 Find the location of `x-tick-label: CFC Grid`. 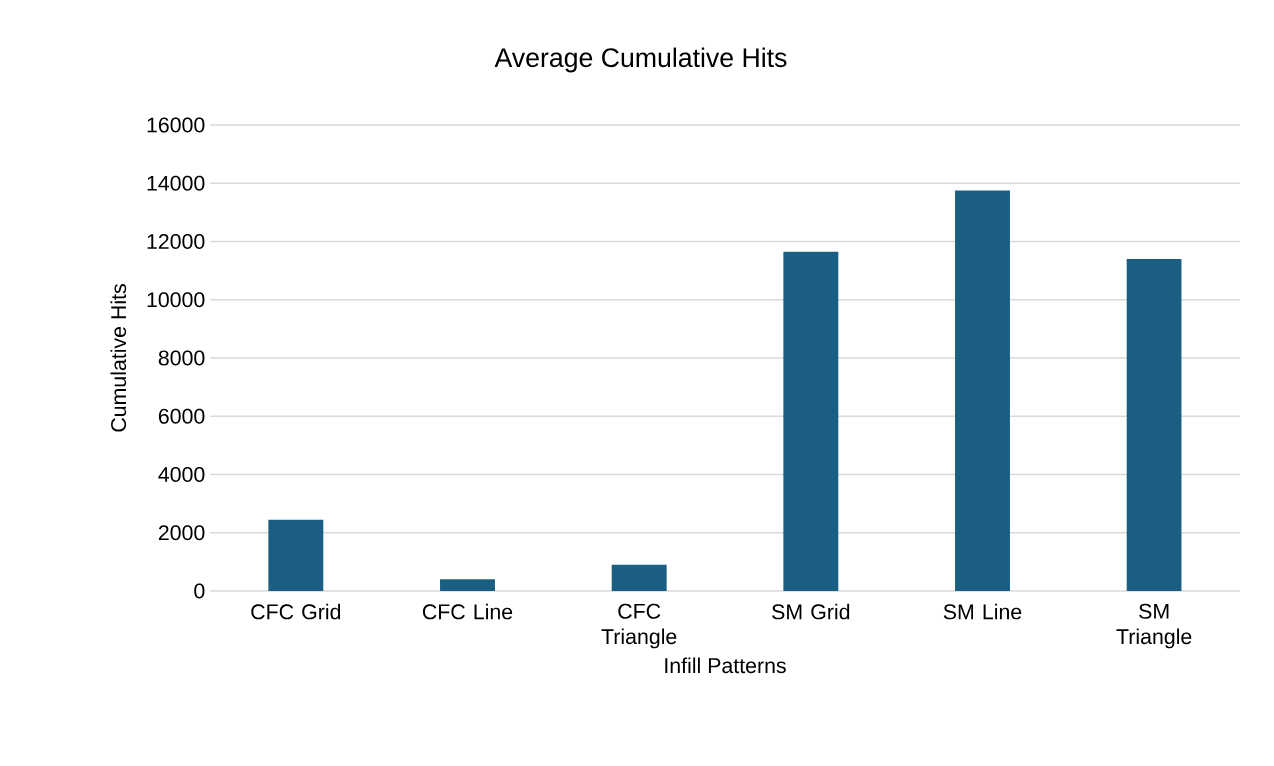

x-tick-label: CFC Grid is located at coordinates (296, 611).